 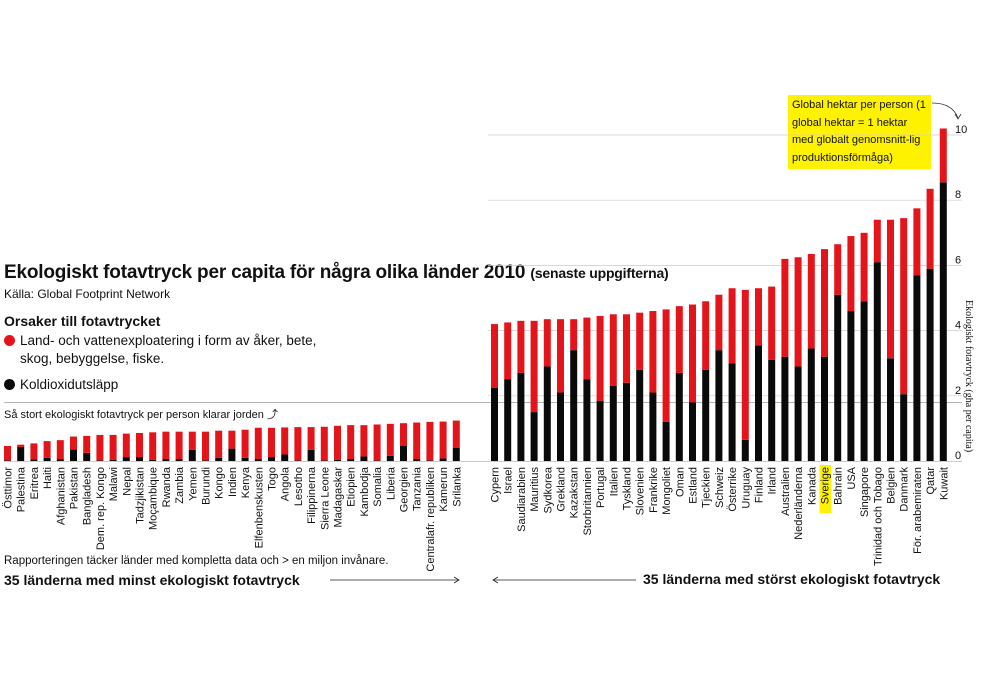 I want to click on category-label: Sierra Leone, so click(x=325, y=498).